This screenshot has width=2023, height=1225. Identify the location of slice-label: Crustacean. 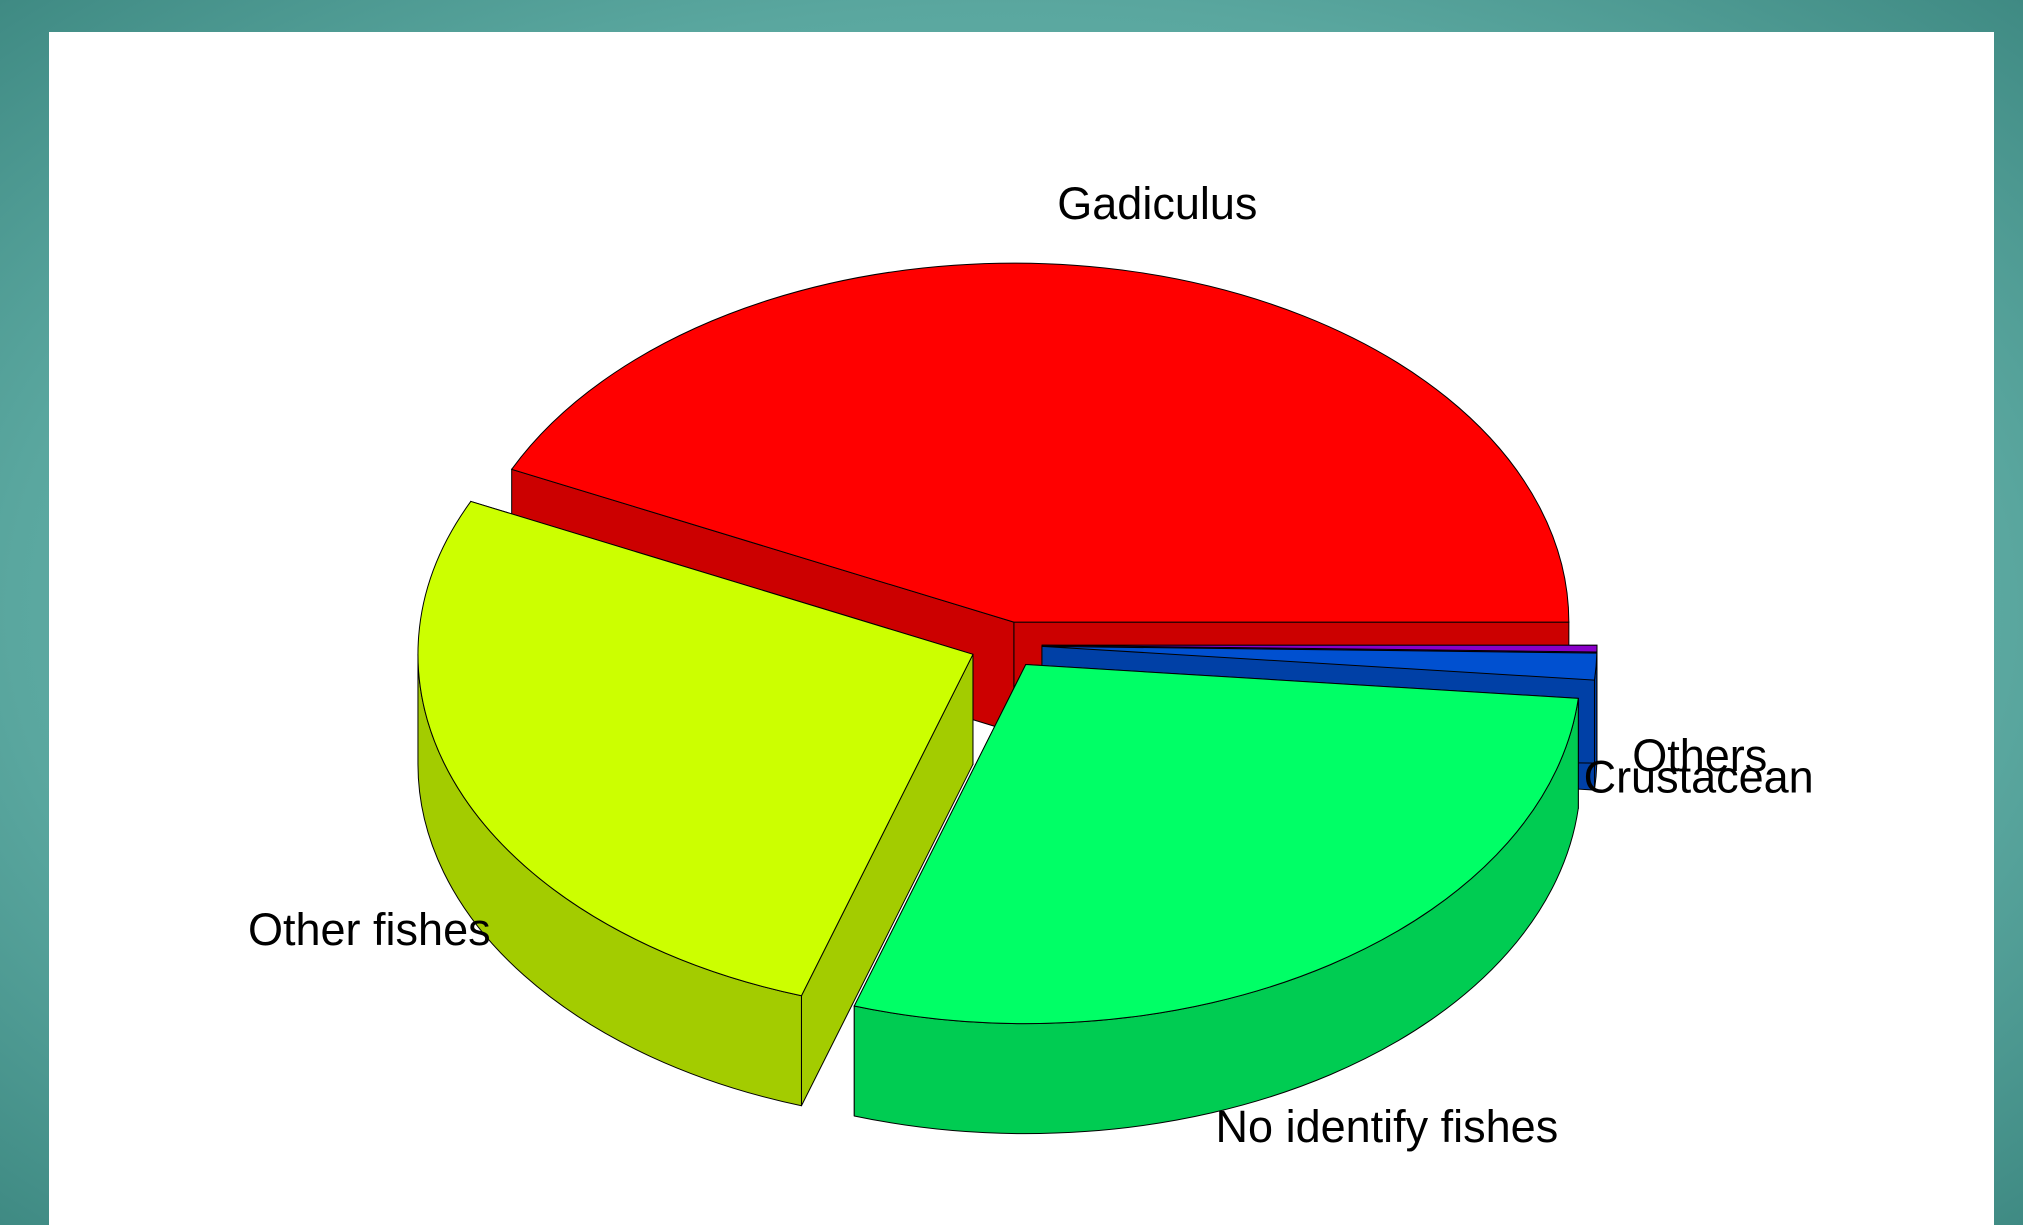
(1699, 776).